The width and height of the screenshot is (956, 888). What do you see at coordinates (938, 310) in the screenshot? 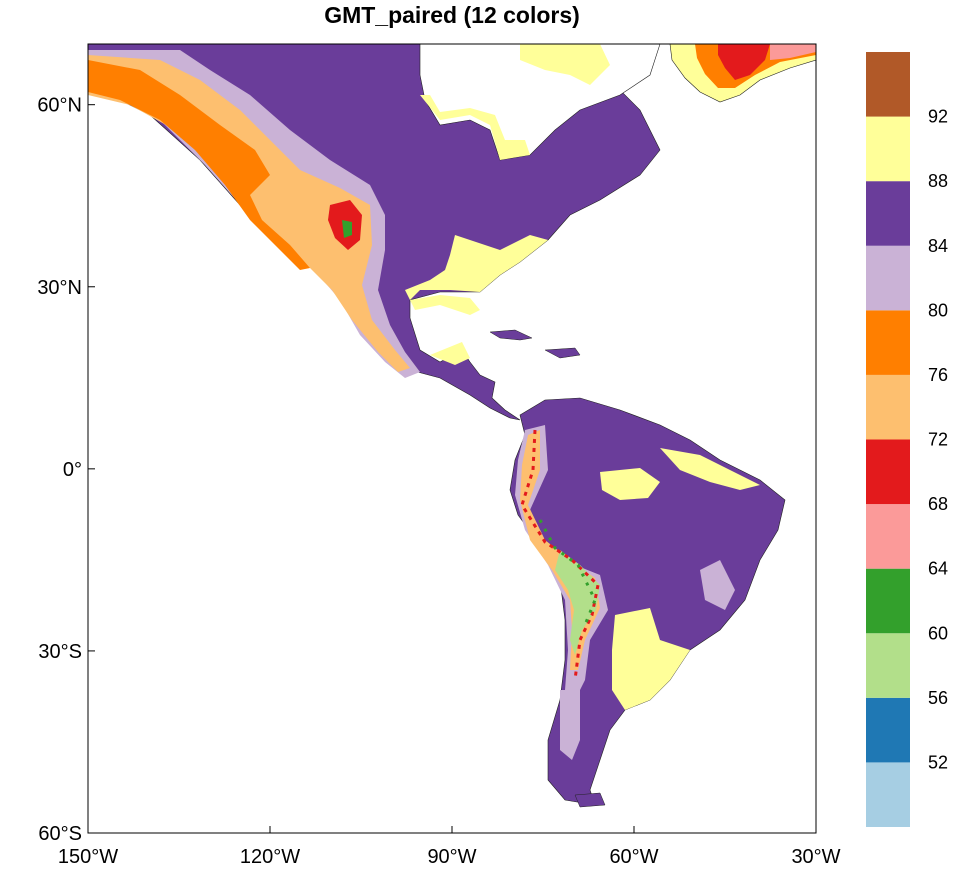
I see `colorbar-label: 80` at bounding box center [938, 310].